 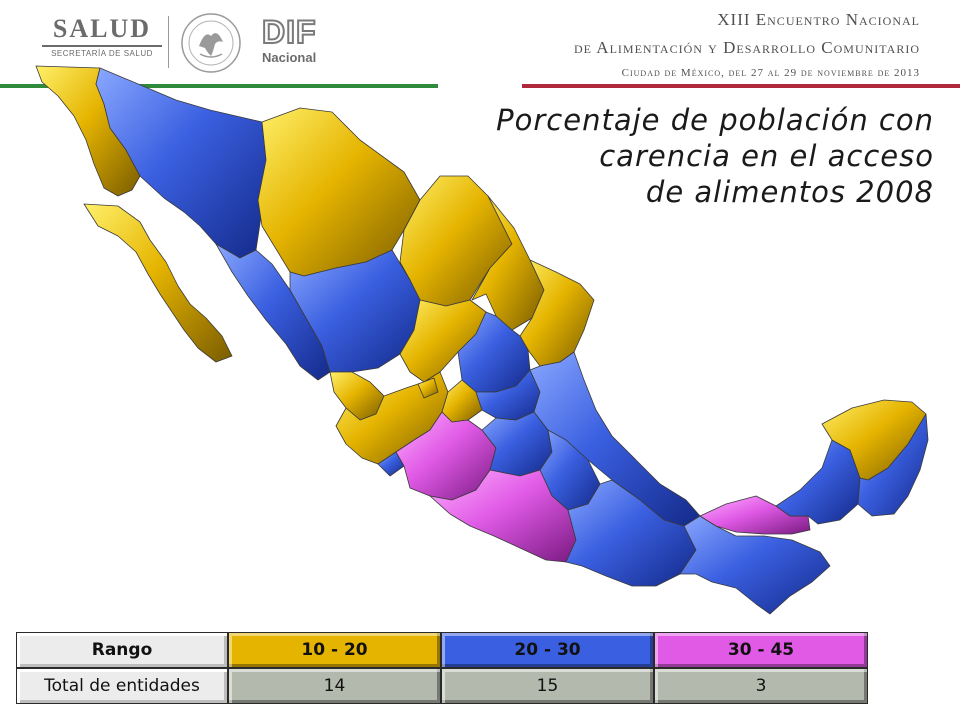 I want to click on state-tabasco, so click(x=755, y=515).